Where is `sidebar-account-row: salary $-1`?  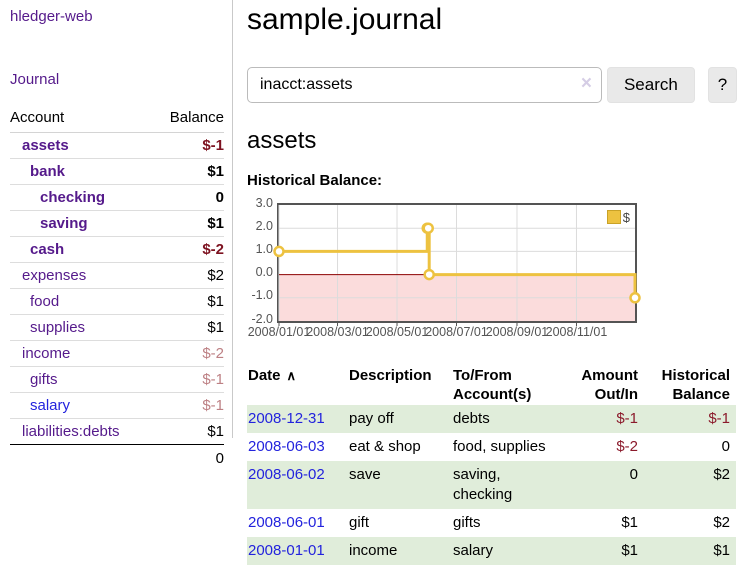
sidebar-account-row: salary $-1 is located at coordinates (117, 405).